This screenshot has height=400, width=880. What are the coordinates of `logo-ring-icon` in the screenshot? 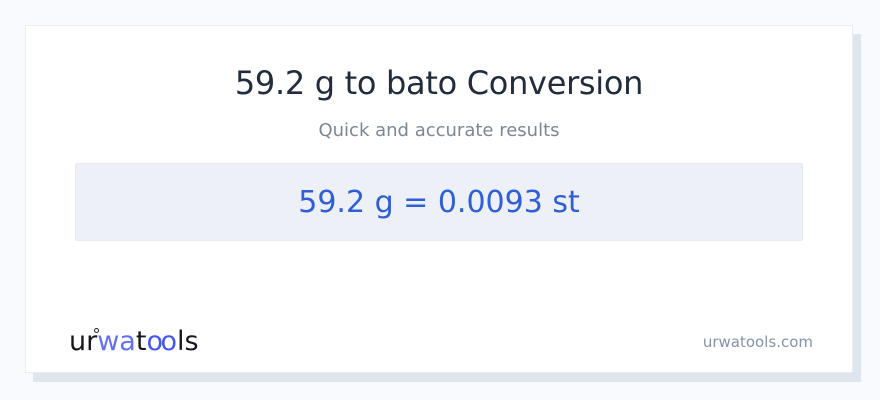 It's located at (97, 330).